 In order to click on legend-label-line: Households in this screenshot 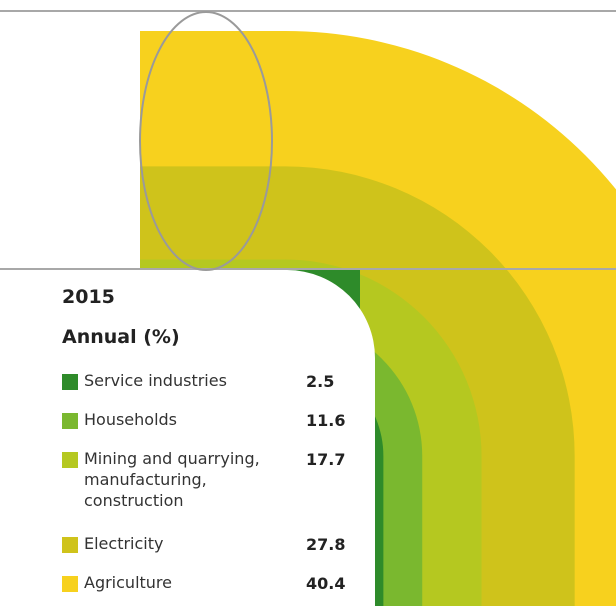, I will do `click(131, 419)`.